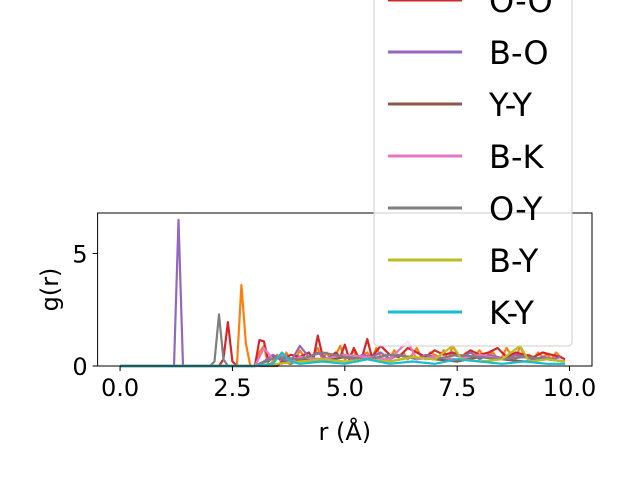 This screenshot has height=480, width=640. I want to click on y-axis-label: g(r), so click(50, 290).